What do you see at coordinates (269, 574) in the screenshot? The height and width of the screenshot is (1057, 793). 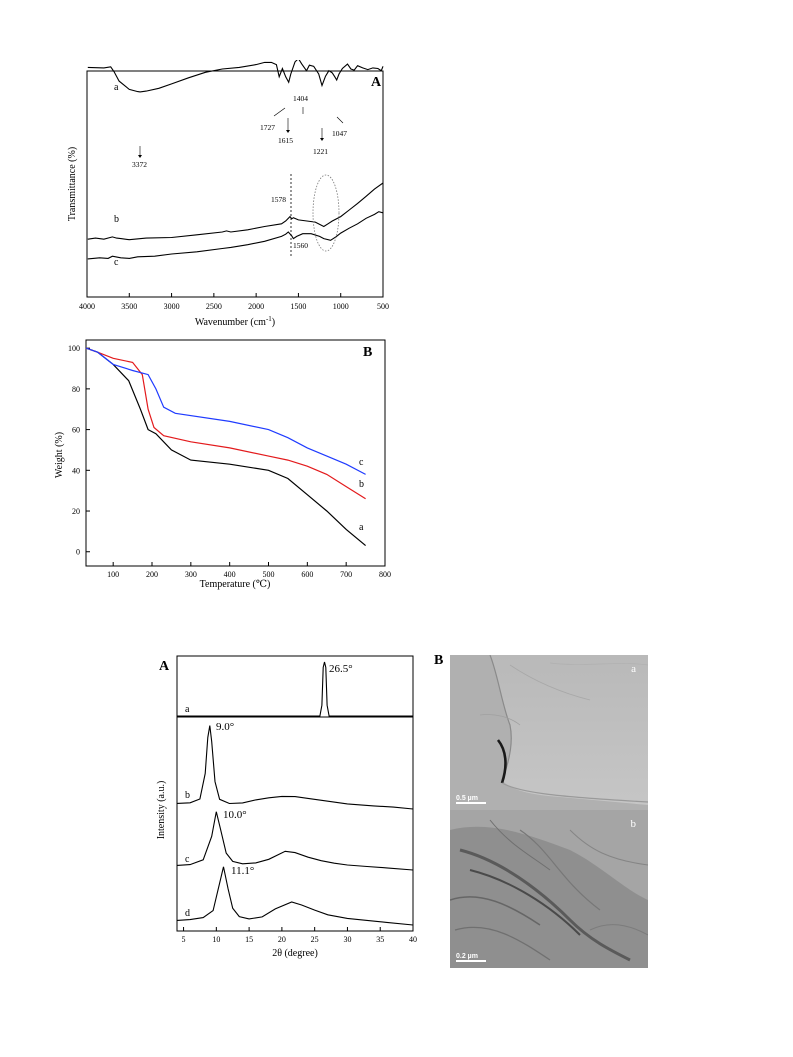 I see `tga-x-tick-label: 500` at bounding box center [269, 574].